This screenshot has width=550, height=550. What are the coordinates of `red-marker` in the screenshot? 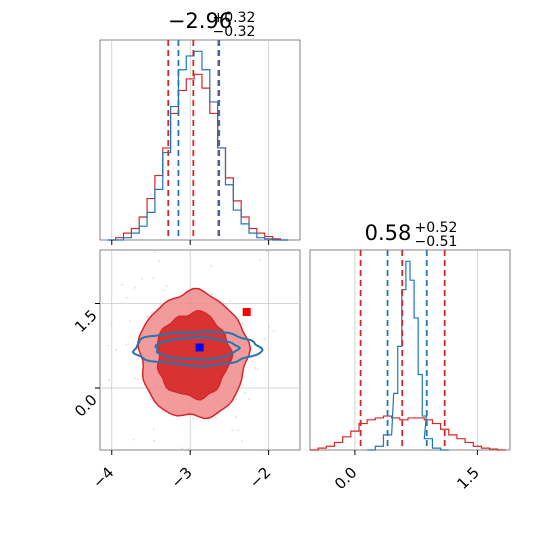 It's located at (246, 311).